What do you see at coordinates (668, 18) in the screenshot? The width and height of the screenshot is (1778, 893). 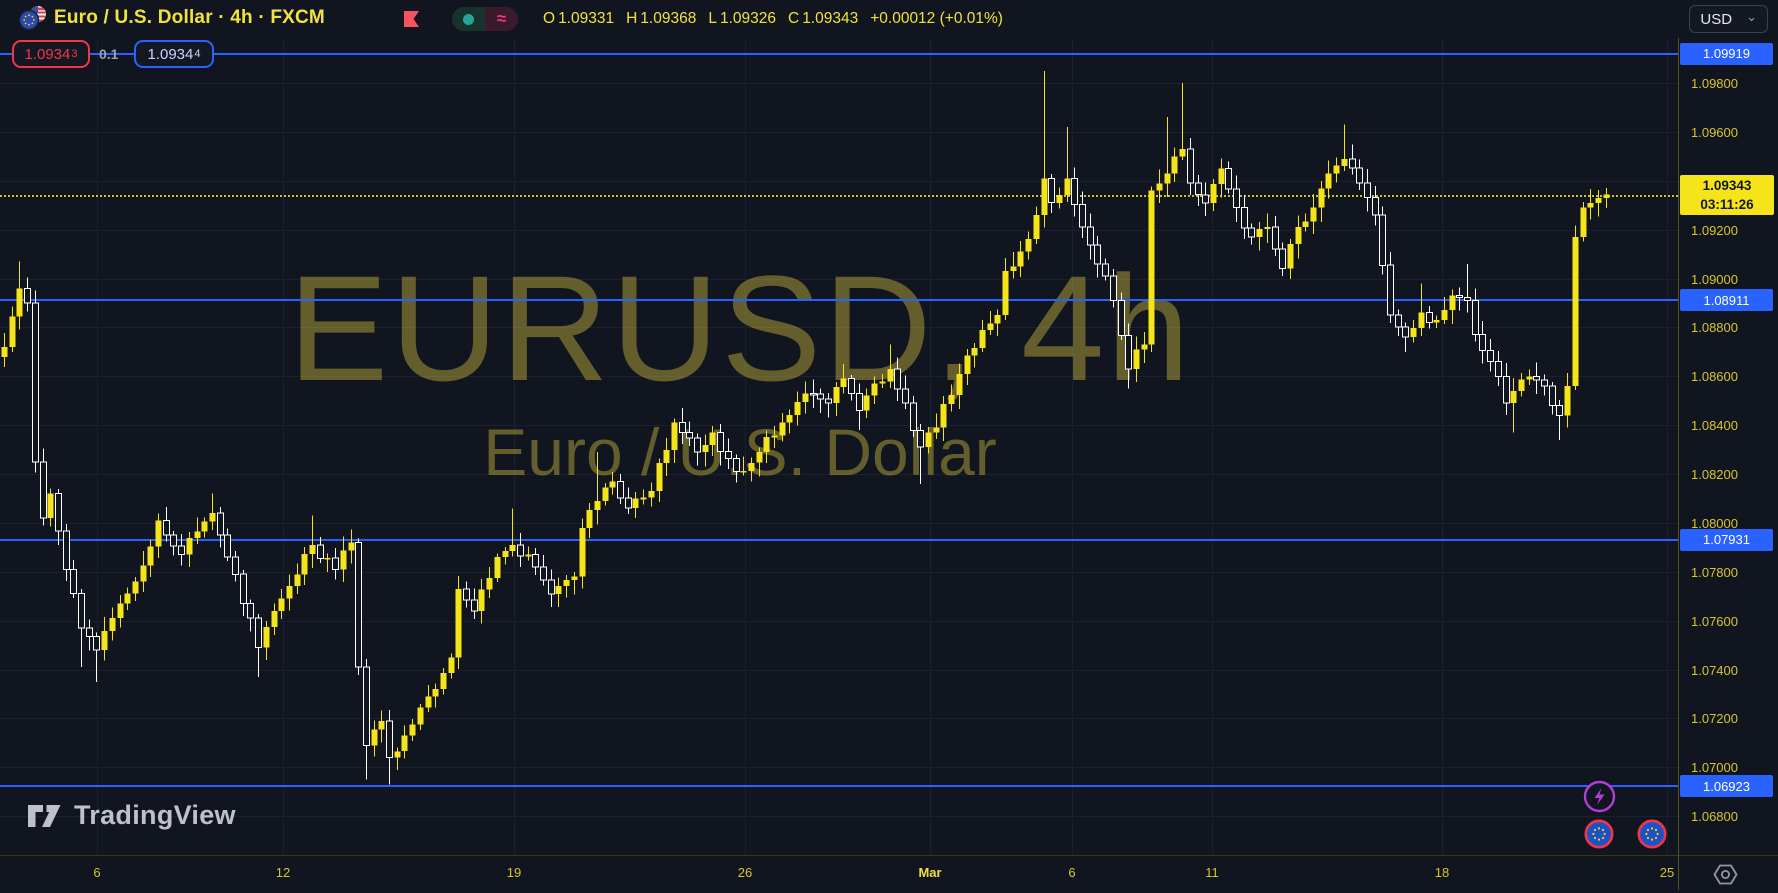 I see `high-value: 1.09368` at bounding box center [668, 18].